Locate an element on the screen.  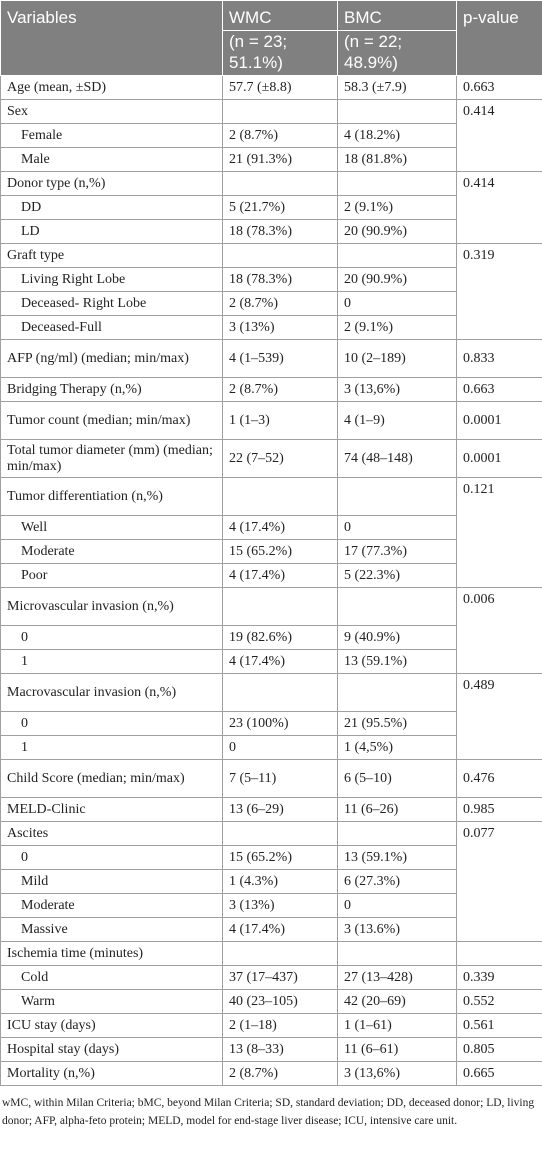
table-cell: 7 (5–11) is located at coordinates (280, 778).